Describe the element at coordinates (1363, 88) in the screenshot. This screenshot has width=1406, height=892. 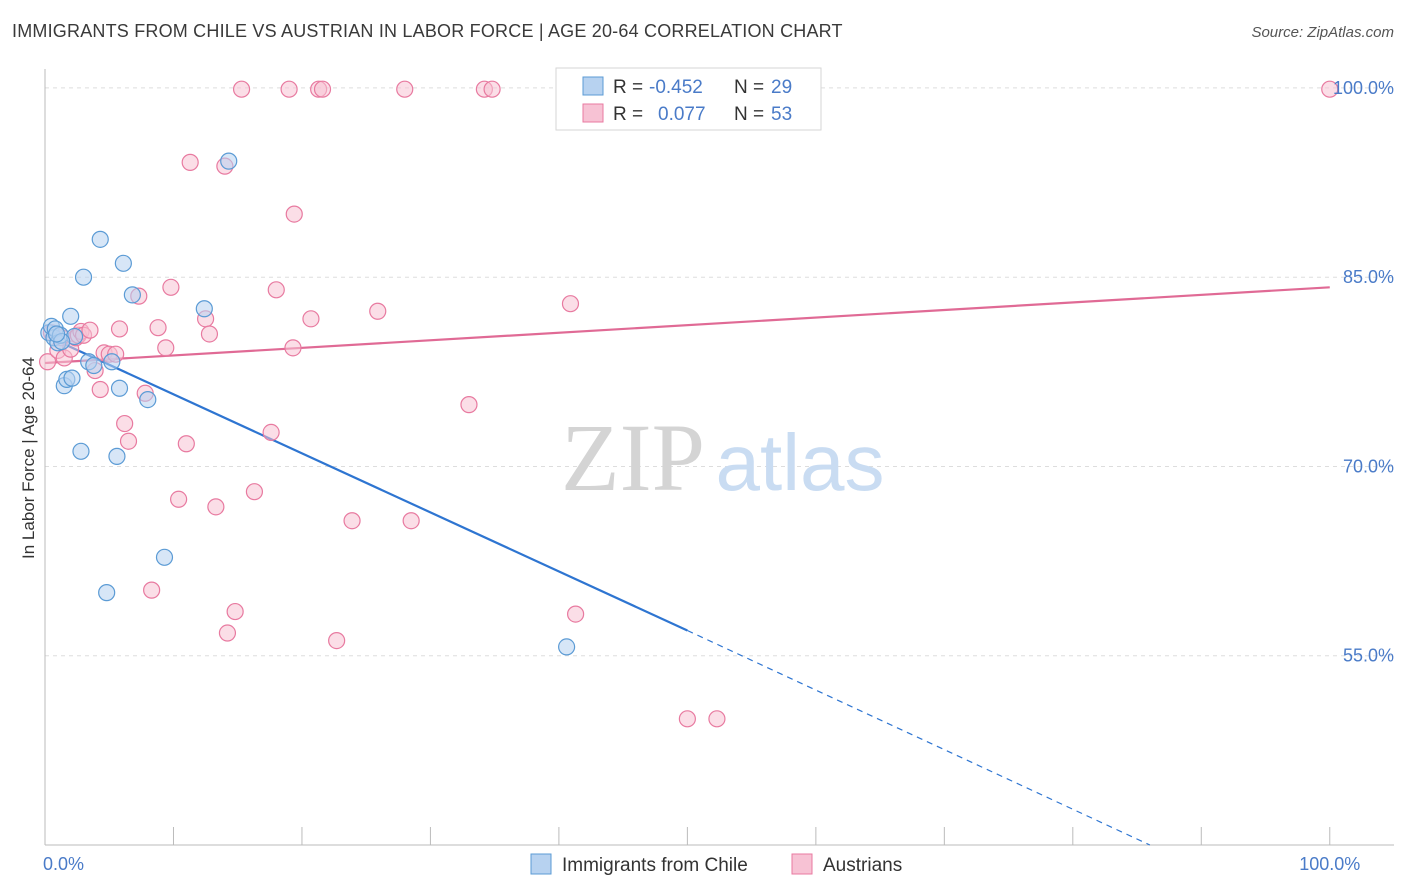
I see `y-tick-label: 100.0%` at that location.